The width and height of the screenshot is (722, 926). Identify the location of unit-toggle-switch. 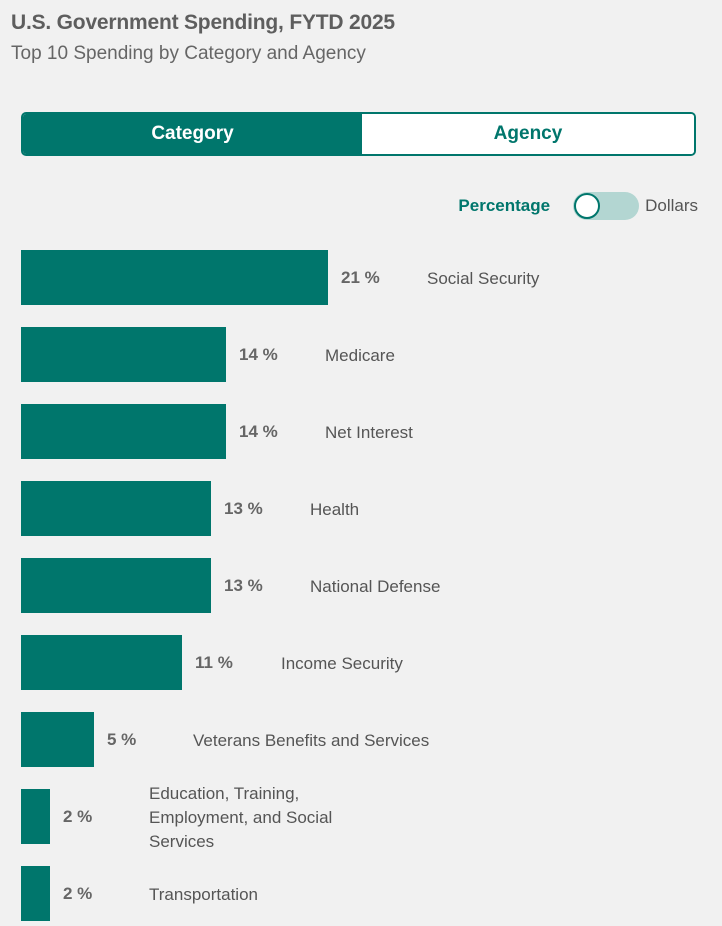
(606, 206).